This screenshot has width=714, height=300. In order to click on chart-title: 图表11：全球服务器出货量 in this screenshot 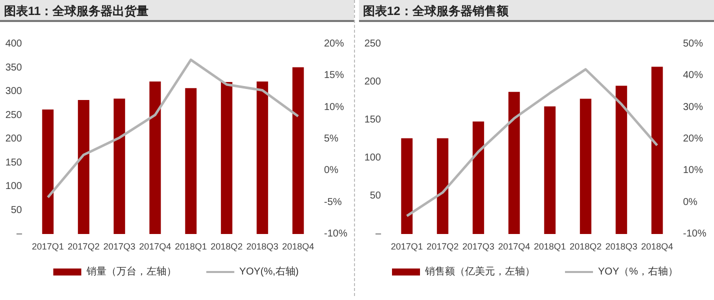, I will do `click(76, 11)`.